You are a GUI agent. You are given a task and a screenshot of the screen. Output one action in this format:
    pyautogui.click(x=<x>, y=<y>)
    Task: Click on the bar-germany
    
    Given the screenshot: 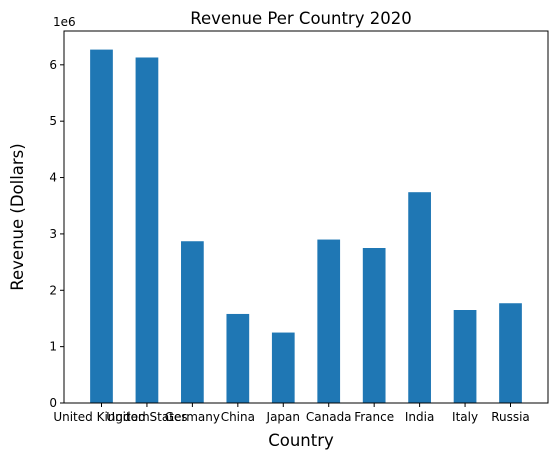 What is the action you would take?
    pyautogui.click(x=192, y=322)
    